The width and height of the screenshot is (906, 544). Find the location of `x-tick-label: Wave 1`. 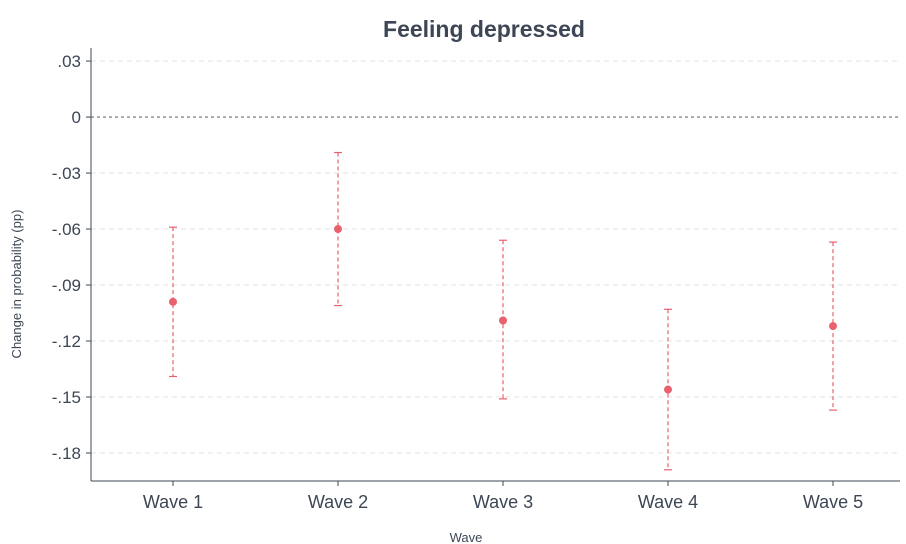

x-tick-label: Wave 1 is located at coordinates (173, 502).